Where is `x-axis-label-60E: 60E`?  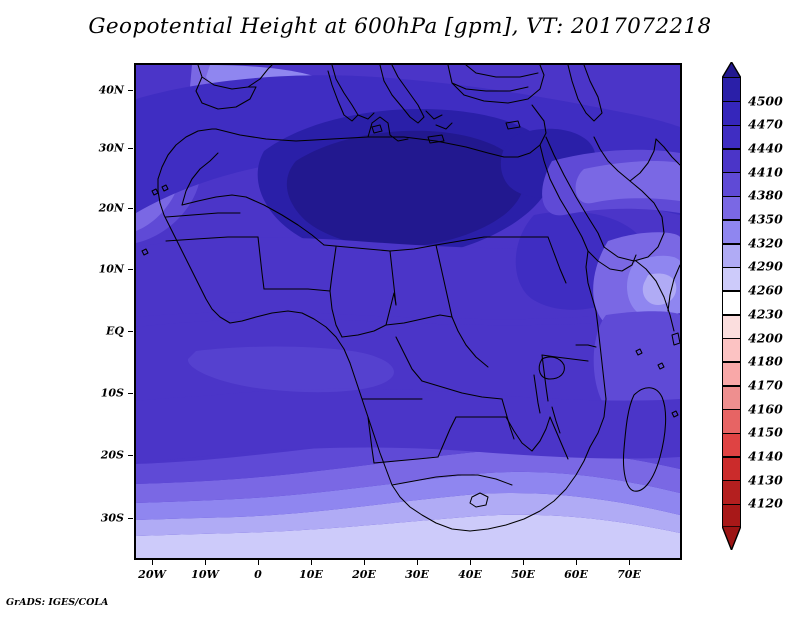 x-axis-label-60E: 60E is located at coordinates (576, 574).